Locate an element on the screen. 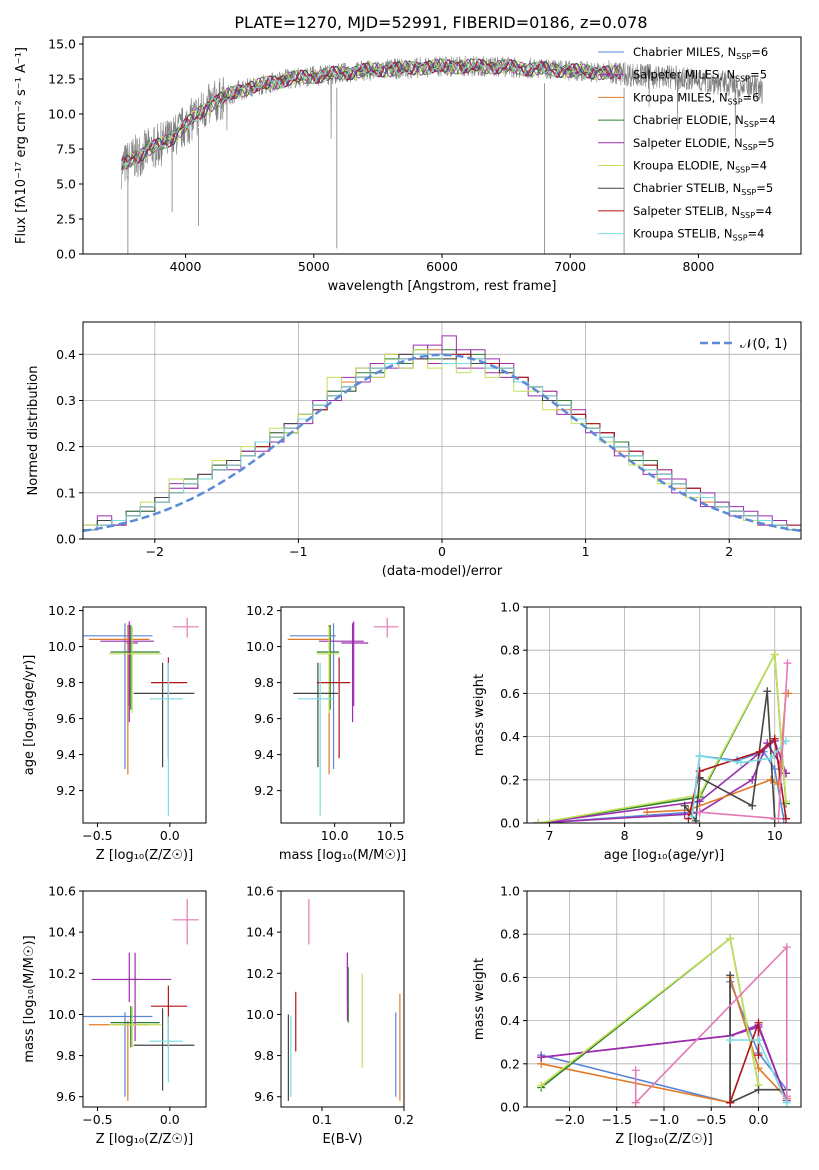 This screenshot has width=819, height=1170. y-tick-label: 0.8 is located at coordinates (510, 934).